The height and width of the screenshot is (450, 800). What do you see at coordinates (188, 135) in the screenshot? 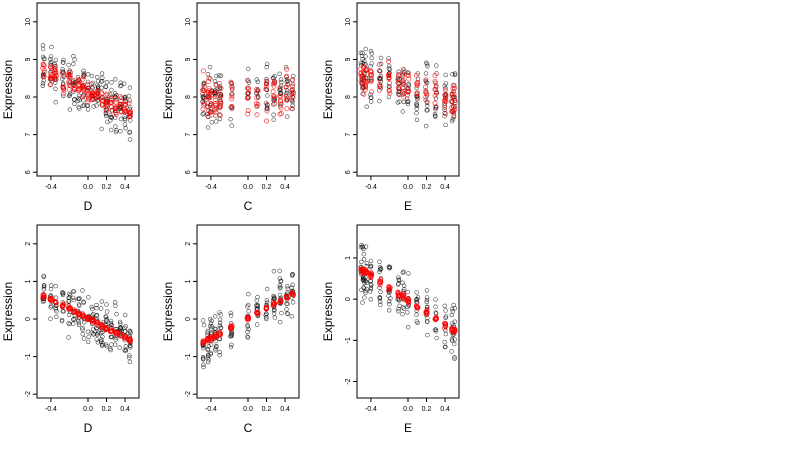
I see `y-tick-label: 7` at bounding box center [188, 135].